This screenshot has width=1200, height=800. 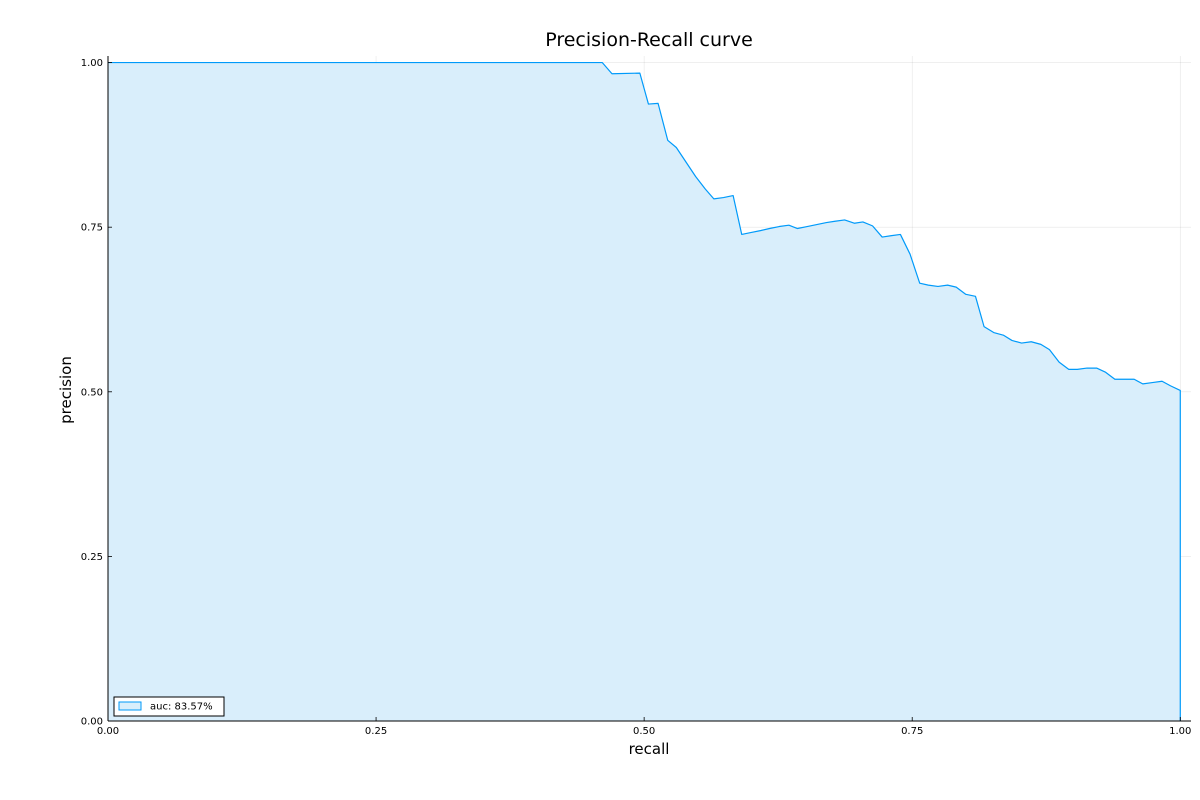 I want to click on y-axis-label: precision, so click(x=66, y=390).